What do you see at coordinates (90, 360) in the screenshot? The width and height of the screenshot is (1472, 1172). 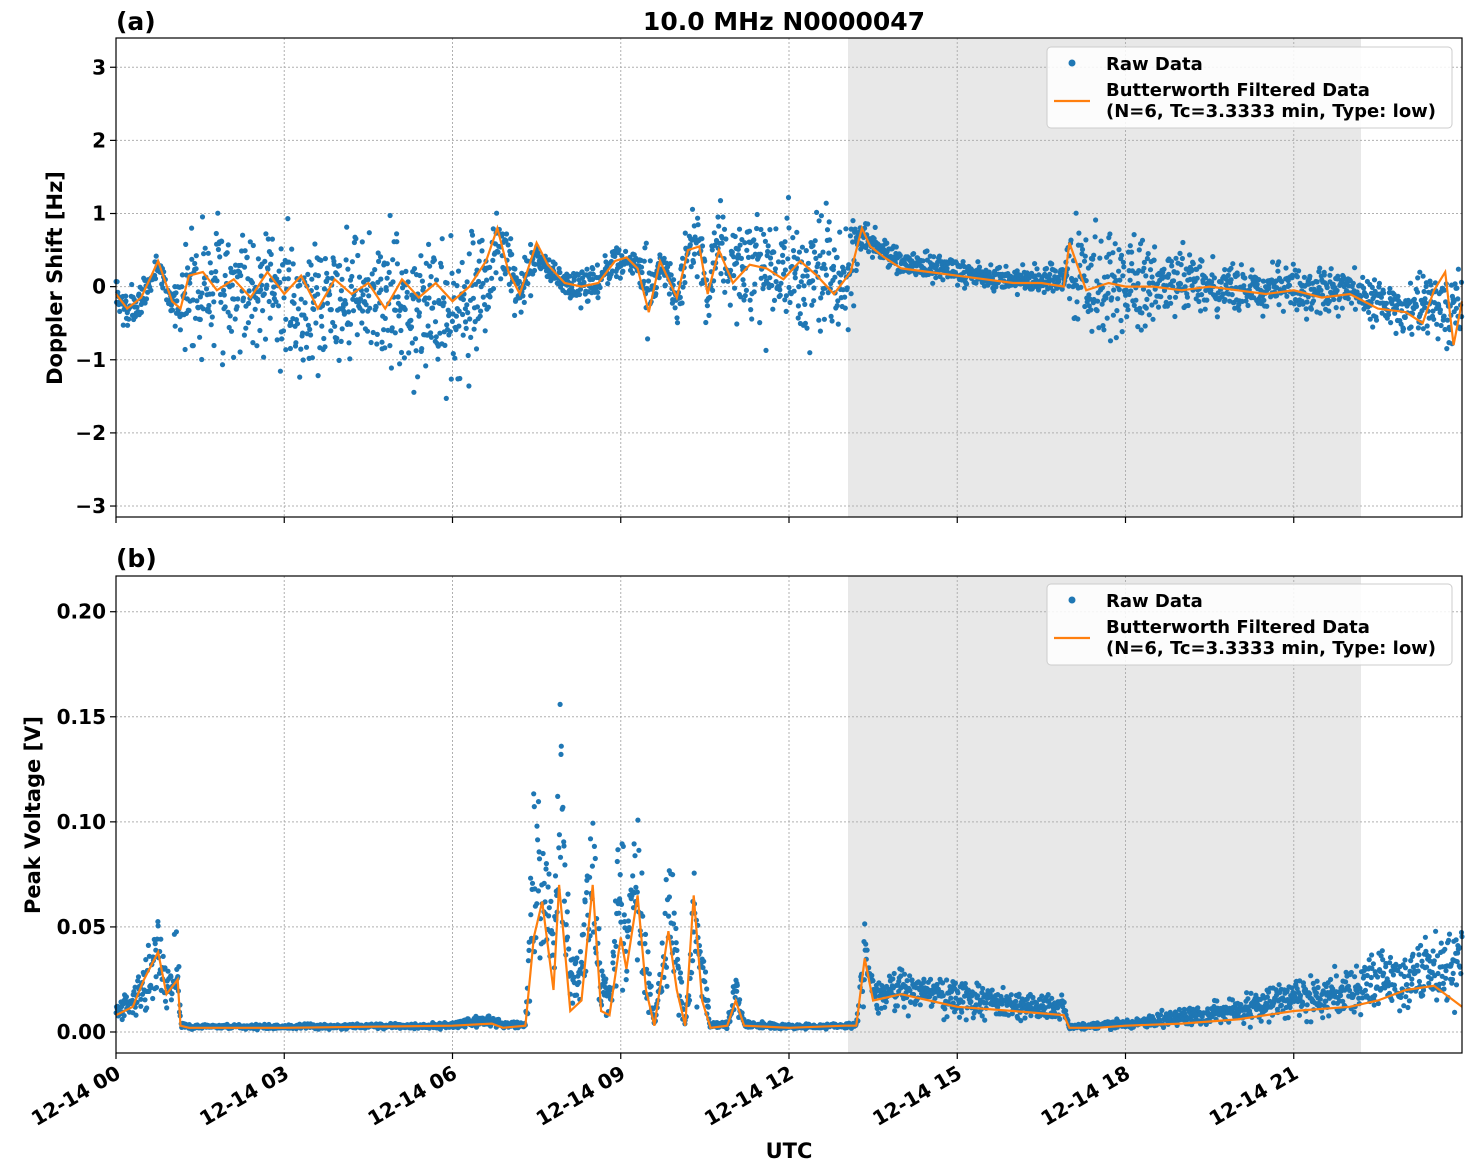 I see `y-tick-label: −1` at bounding box center [90, 360].